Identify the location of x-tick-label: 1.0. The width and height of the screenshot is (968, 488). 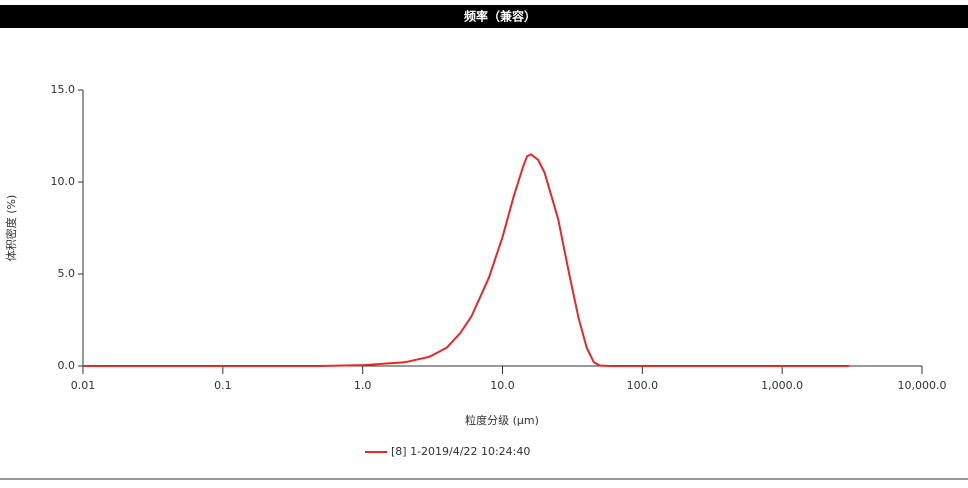
(363, 385).